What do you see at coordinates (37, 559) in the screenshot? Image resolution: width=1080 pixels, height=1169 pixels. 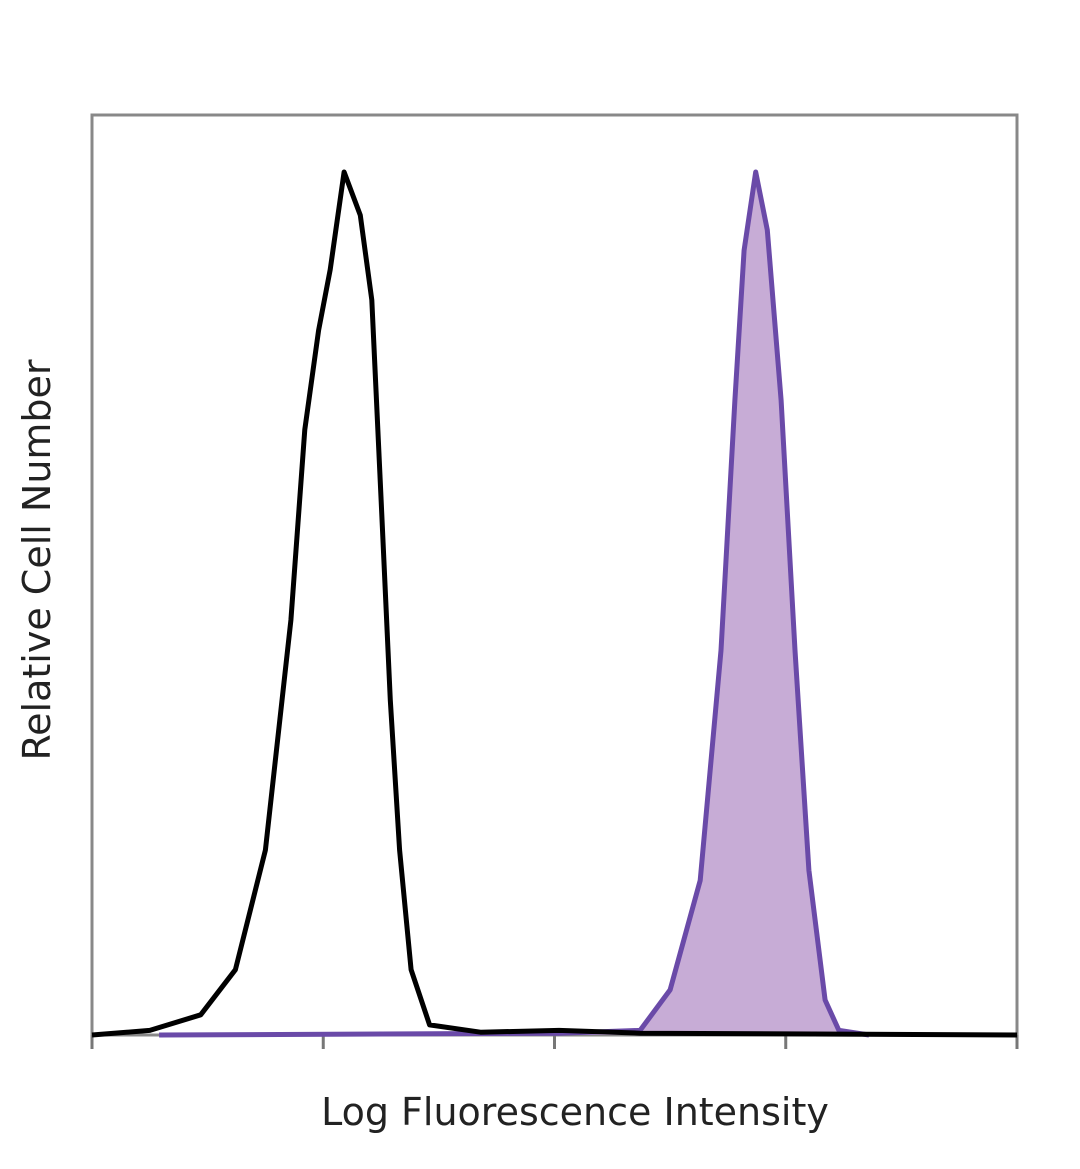 I see `y-axis-label: Relative Cell Number` at bounding box center [37, 559].